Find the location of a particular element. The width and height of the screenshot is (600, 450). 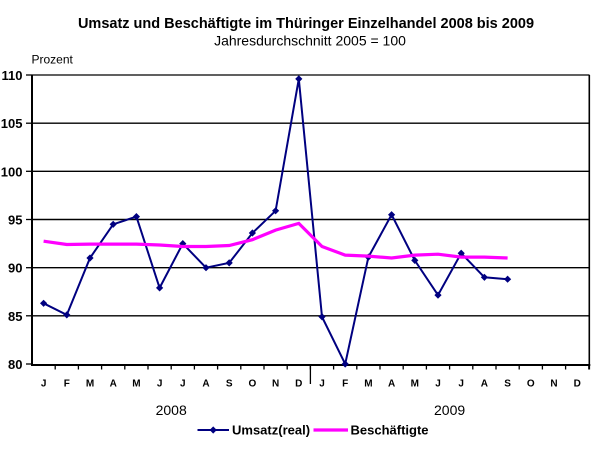

svg-text: 95 is located at coordinates (15, 220).